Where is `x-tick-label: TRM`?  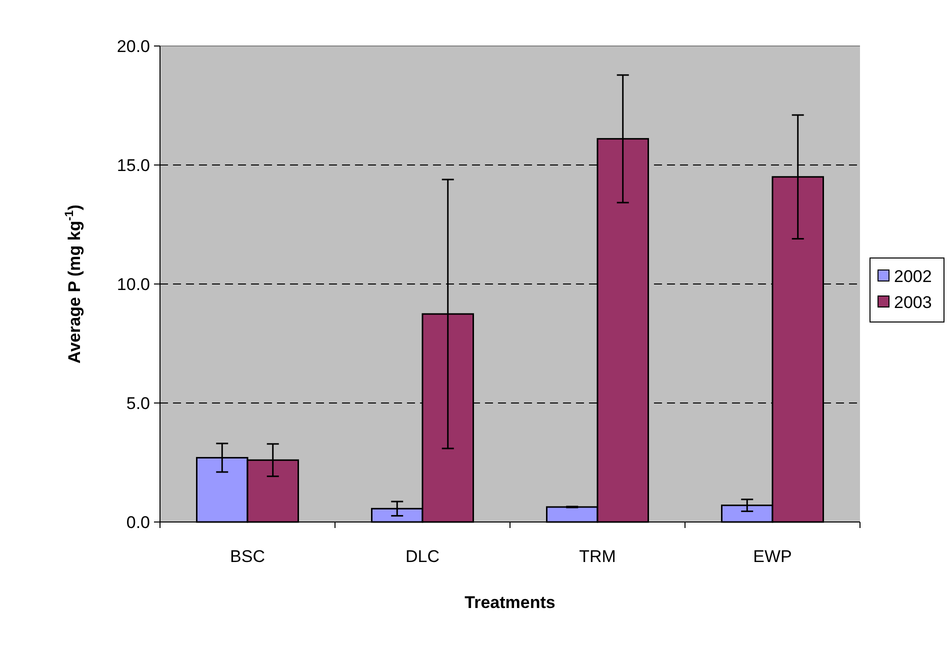
x-tick-label: TRM is located at coordinates (597, 556).